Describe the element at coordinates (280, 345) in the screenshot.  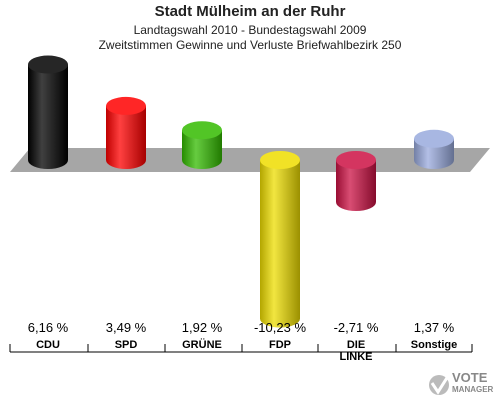
I see `category-label-3: FDP` at that location.